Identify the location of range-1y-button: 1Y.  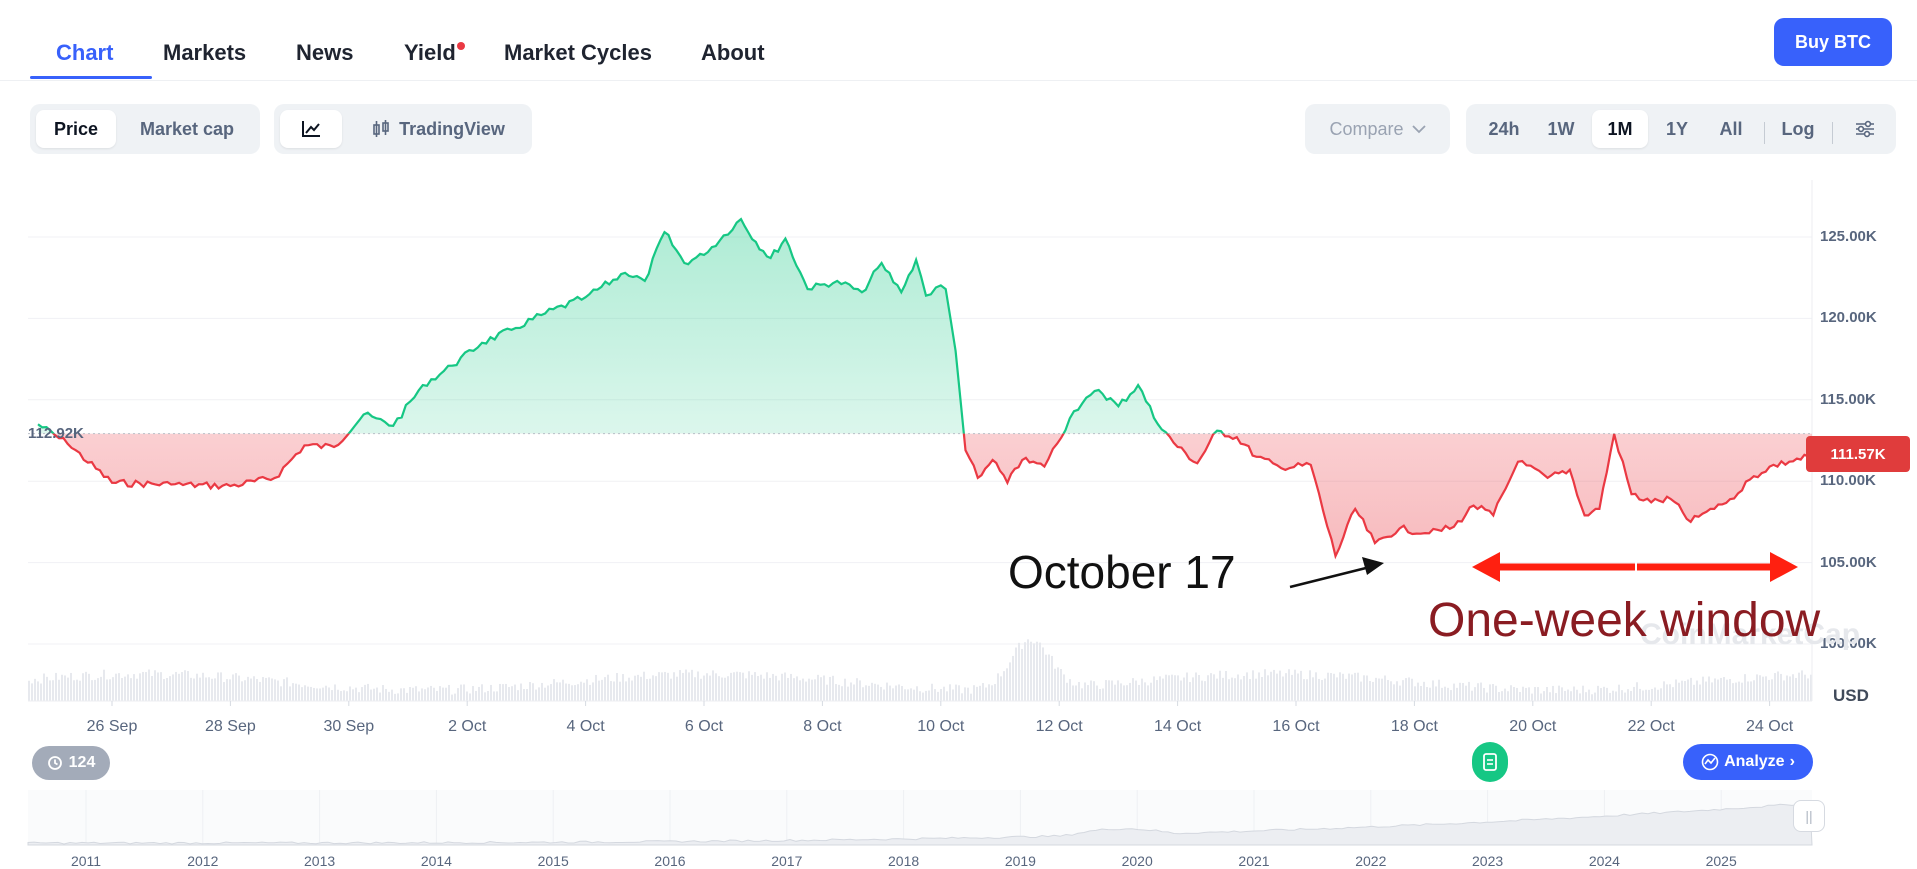
(1677, 128).